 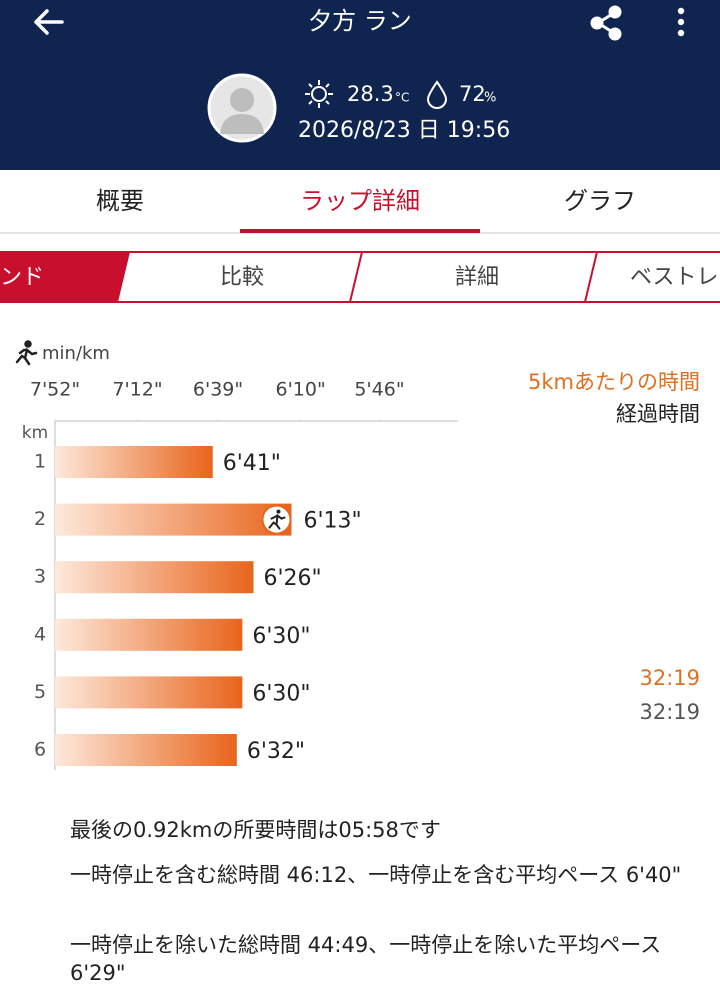 I want to click on tab: ラップ詳細, so click(x=360, y=201).